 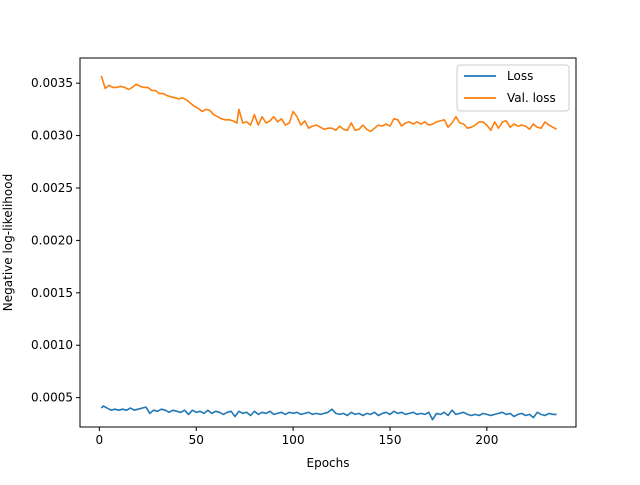 I want to click on x-tick-label: 100, so click(x=293, y=440).